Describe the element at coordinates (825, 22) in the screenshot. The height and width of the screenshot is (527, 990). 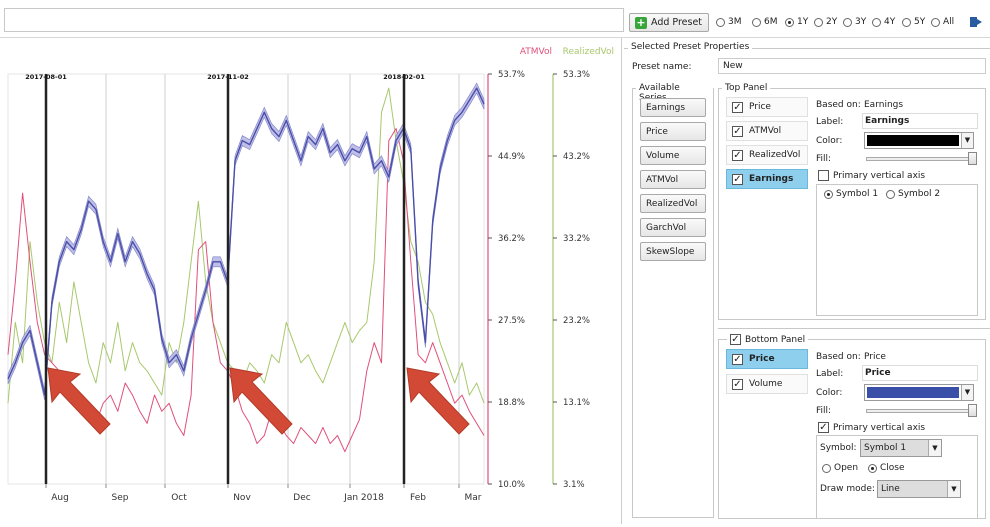
I see `range-2y: 2Y` at that location.